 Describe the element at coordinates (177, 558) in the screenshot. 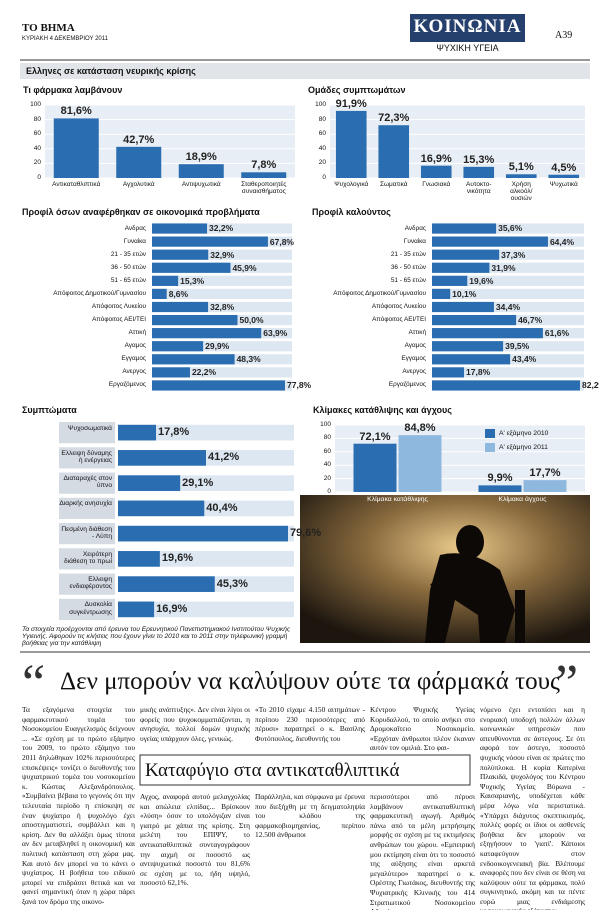

I see `value-label: 19,6%` at that location.